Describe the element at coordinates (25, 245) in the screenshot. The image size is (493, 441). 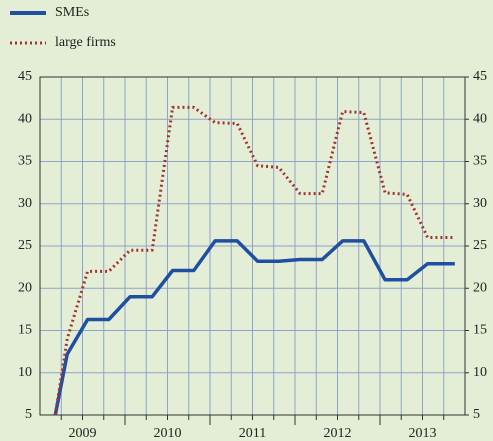
I see `y-tick-label: 25` at that location.